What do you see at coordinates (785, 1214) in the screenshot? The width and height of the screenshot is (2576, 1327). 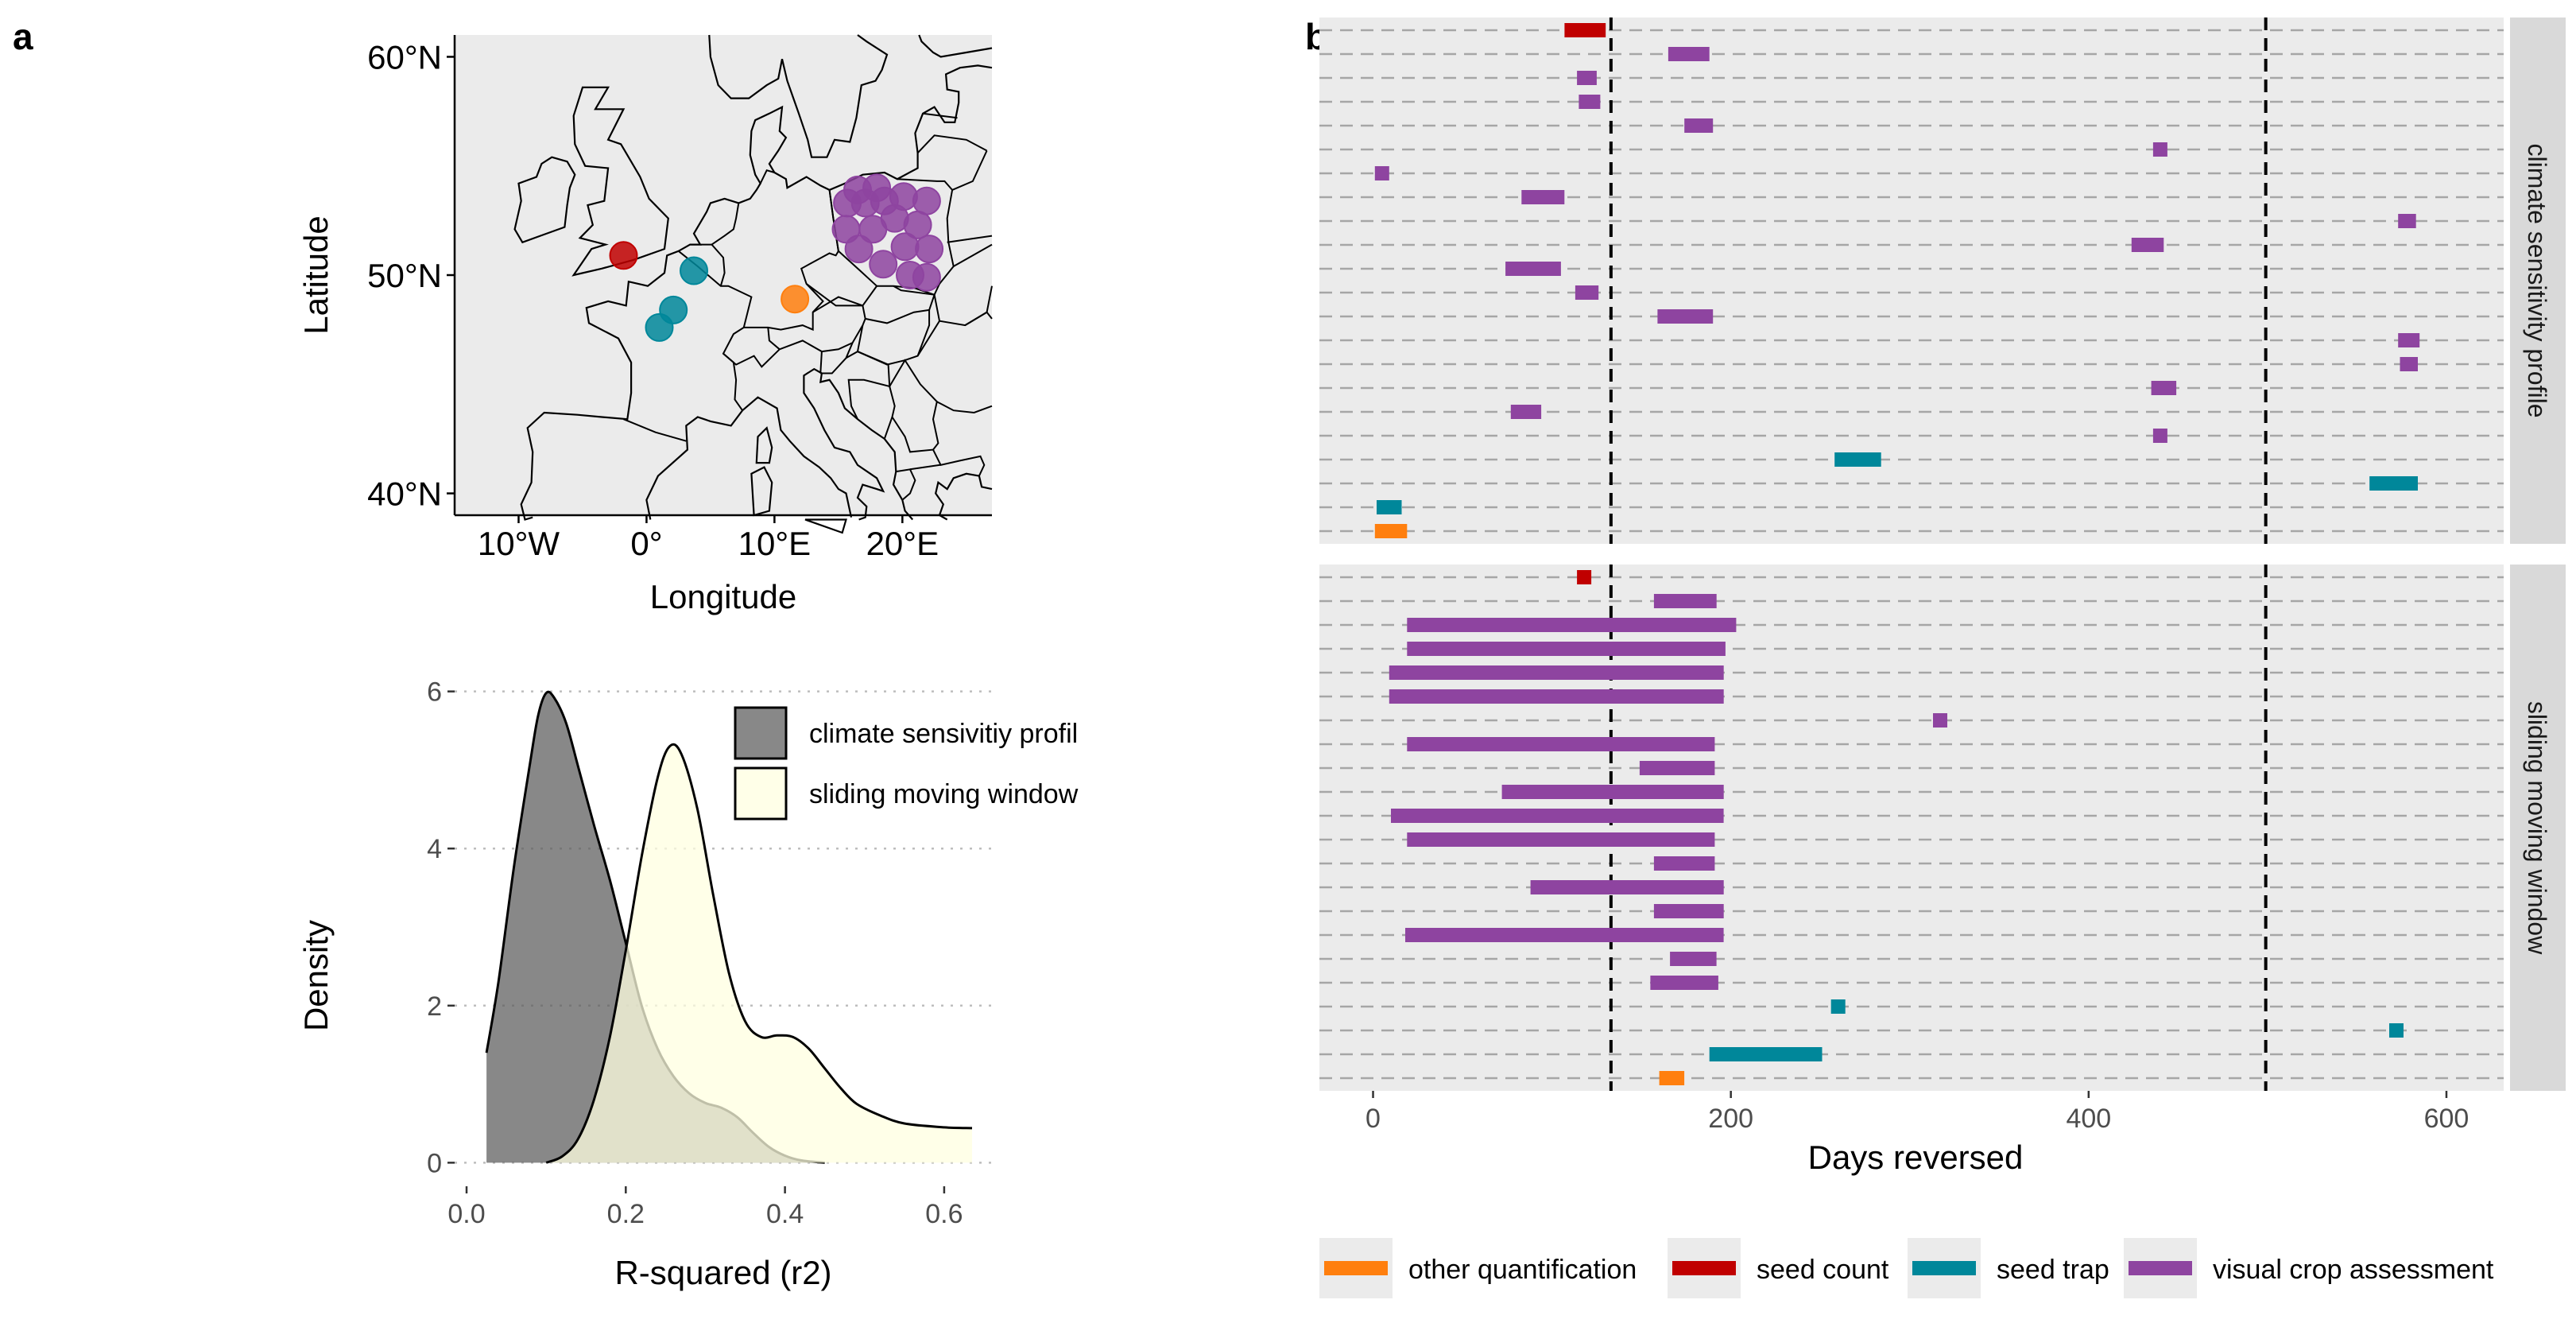 I see `density-x-tick-label-2: 0.4` at bounding box center [785, 1214].